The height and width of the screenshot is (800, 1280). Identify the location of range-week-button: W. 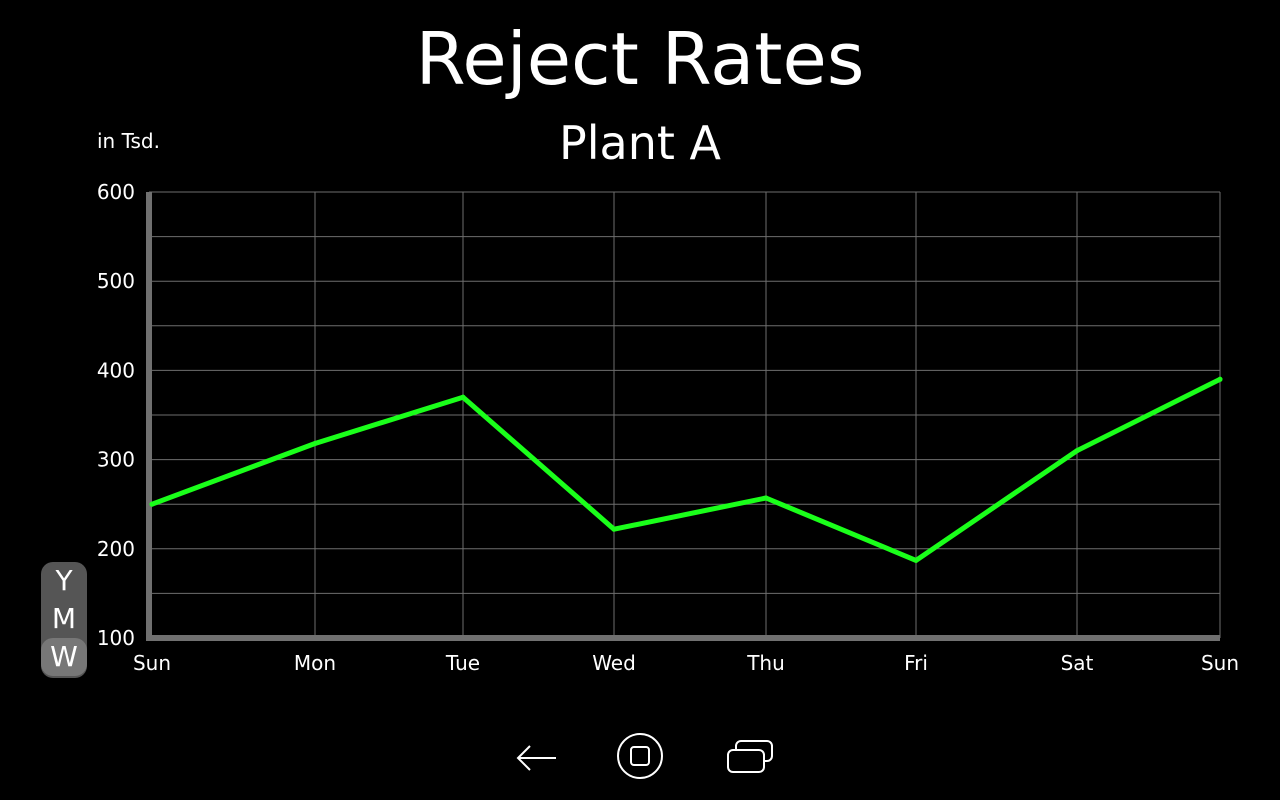
(64, 657).